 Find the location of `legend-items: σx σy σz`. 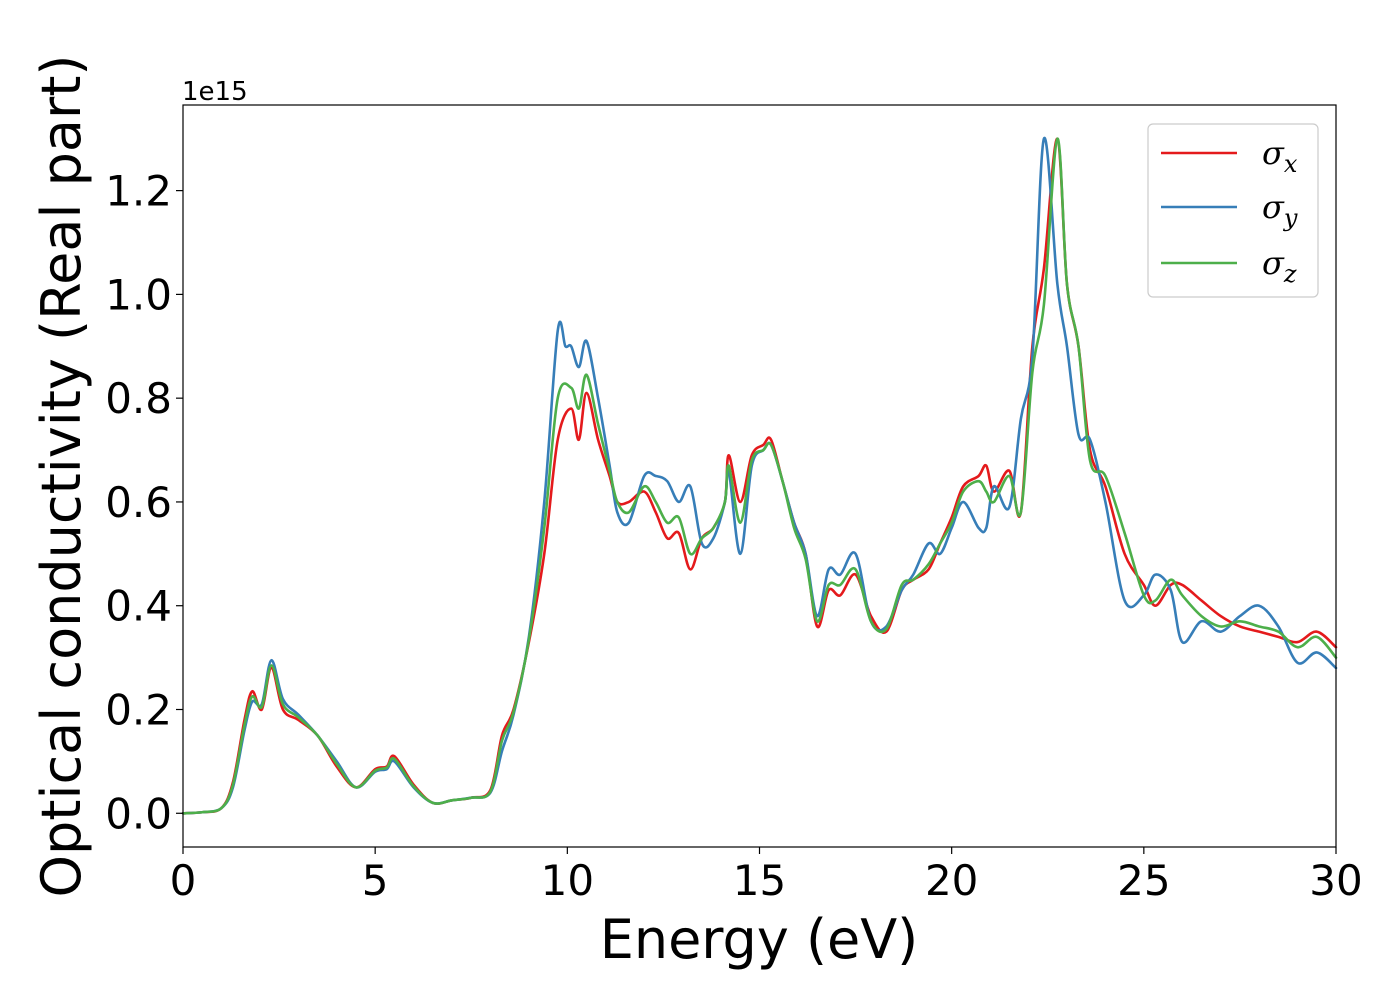

legend-items: σx σy σz is located at coordinates (1229, 211).